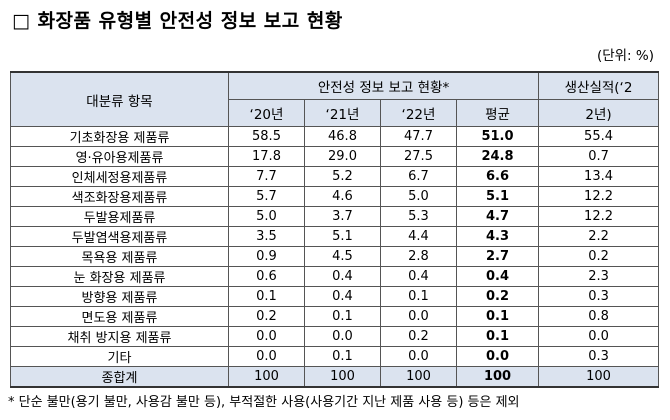 This screenshot has height=420, width=670. Describe the element at coordinates (418, 156) in the screenshot. I see `cell-y22: 27.5` at that location.